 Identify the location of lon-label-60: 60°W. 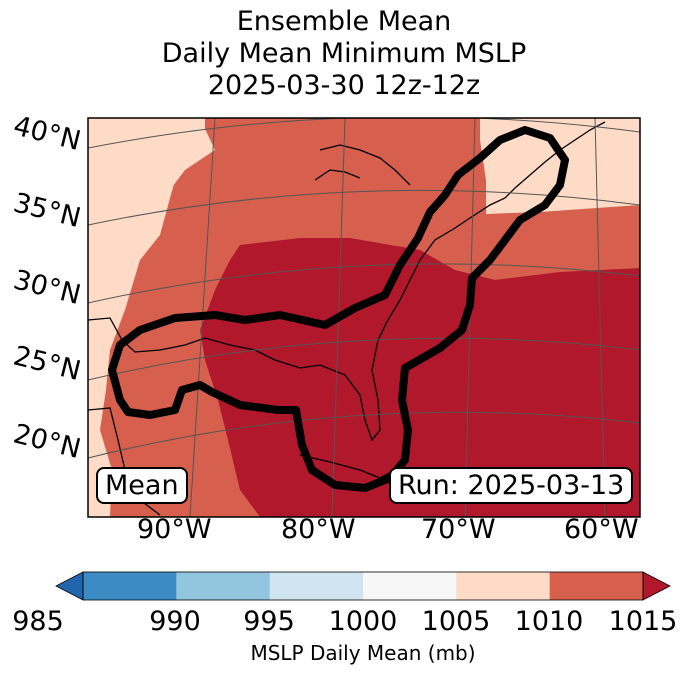
(601, 529).